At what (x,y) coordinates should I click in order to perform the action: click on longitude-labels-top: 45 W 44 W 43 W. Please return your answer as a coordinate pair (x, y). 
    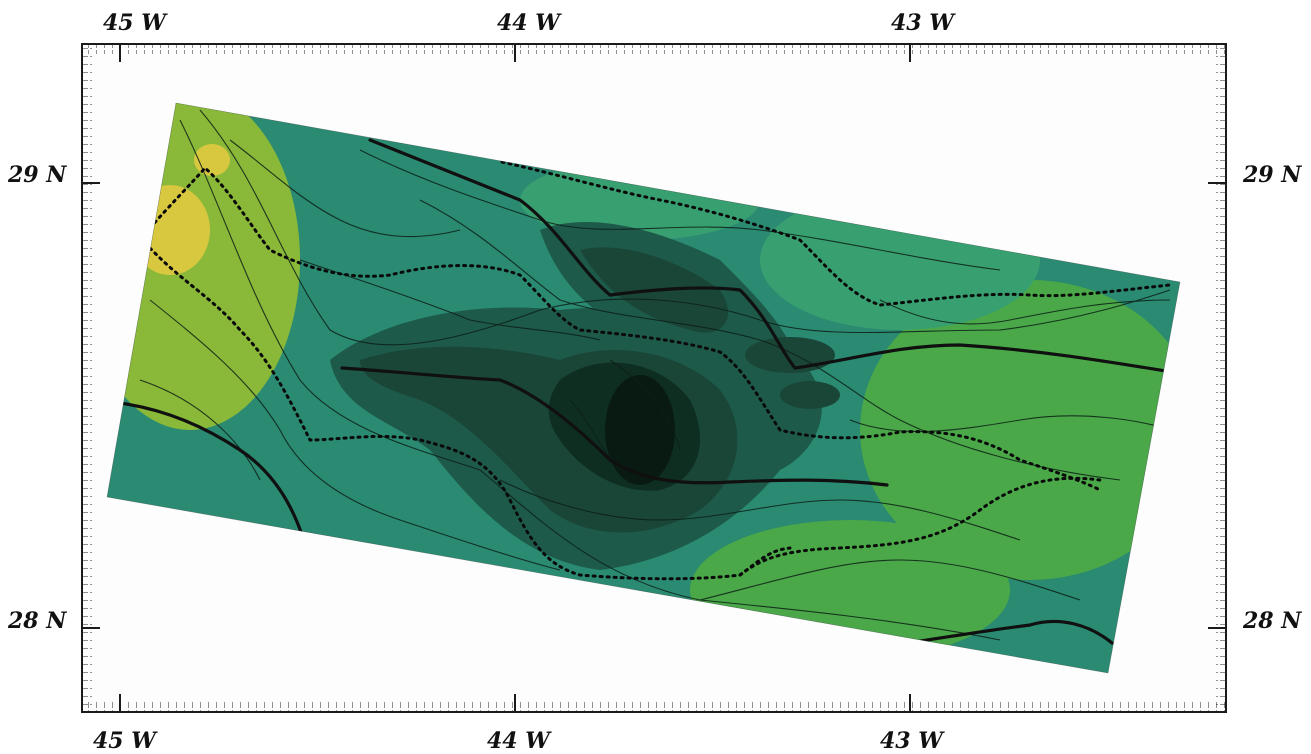
    Looking at the image, I should click on (529, 23).